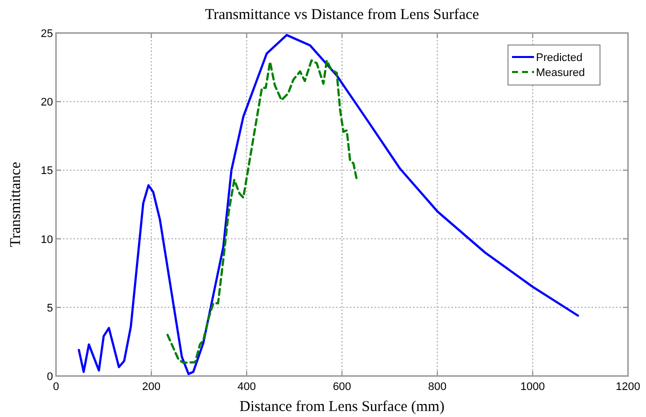  I want to click on x-tick-label: 1000, so click(532, 387).